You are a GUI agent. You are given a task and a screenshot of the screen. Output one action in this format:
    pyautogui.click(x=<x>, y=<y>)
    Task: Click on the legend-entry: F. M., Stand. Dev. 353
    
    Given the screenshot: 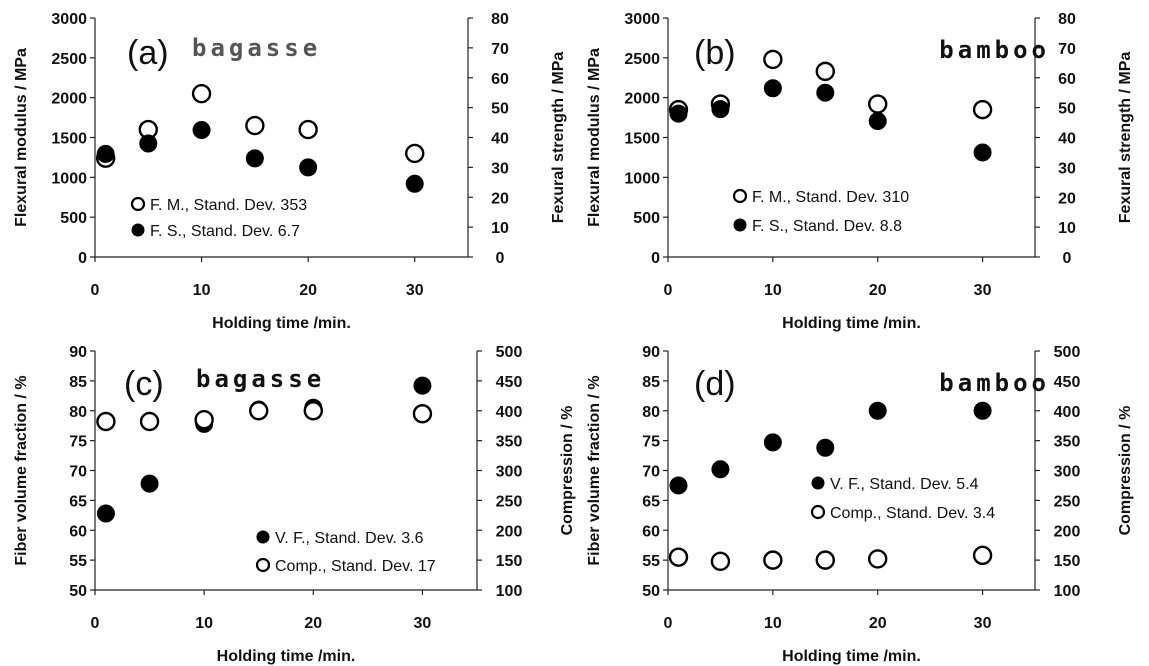 What is the action you would take?
    pyautogui.click(x=228, y=205)
    